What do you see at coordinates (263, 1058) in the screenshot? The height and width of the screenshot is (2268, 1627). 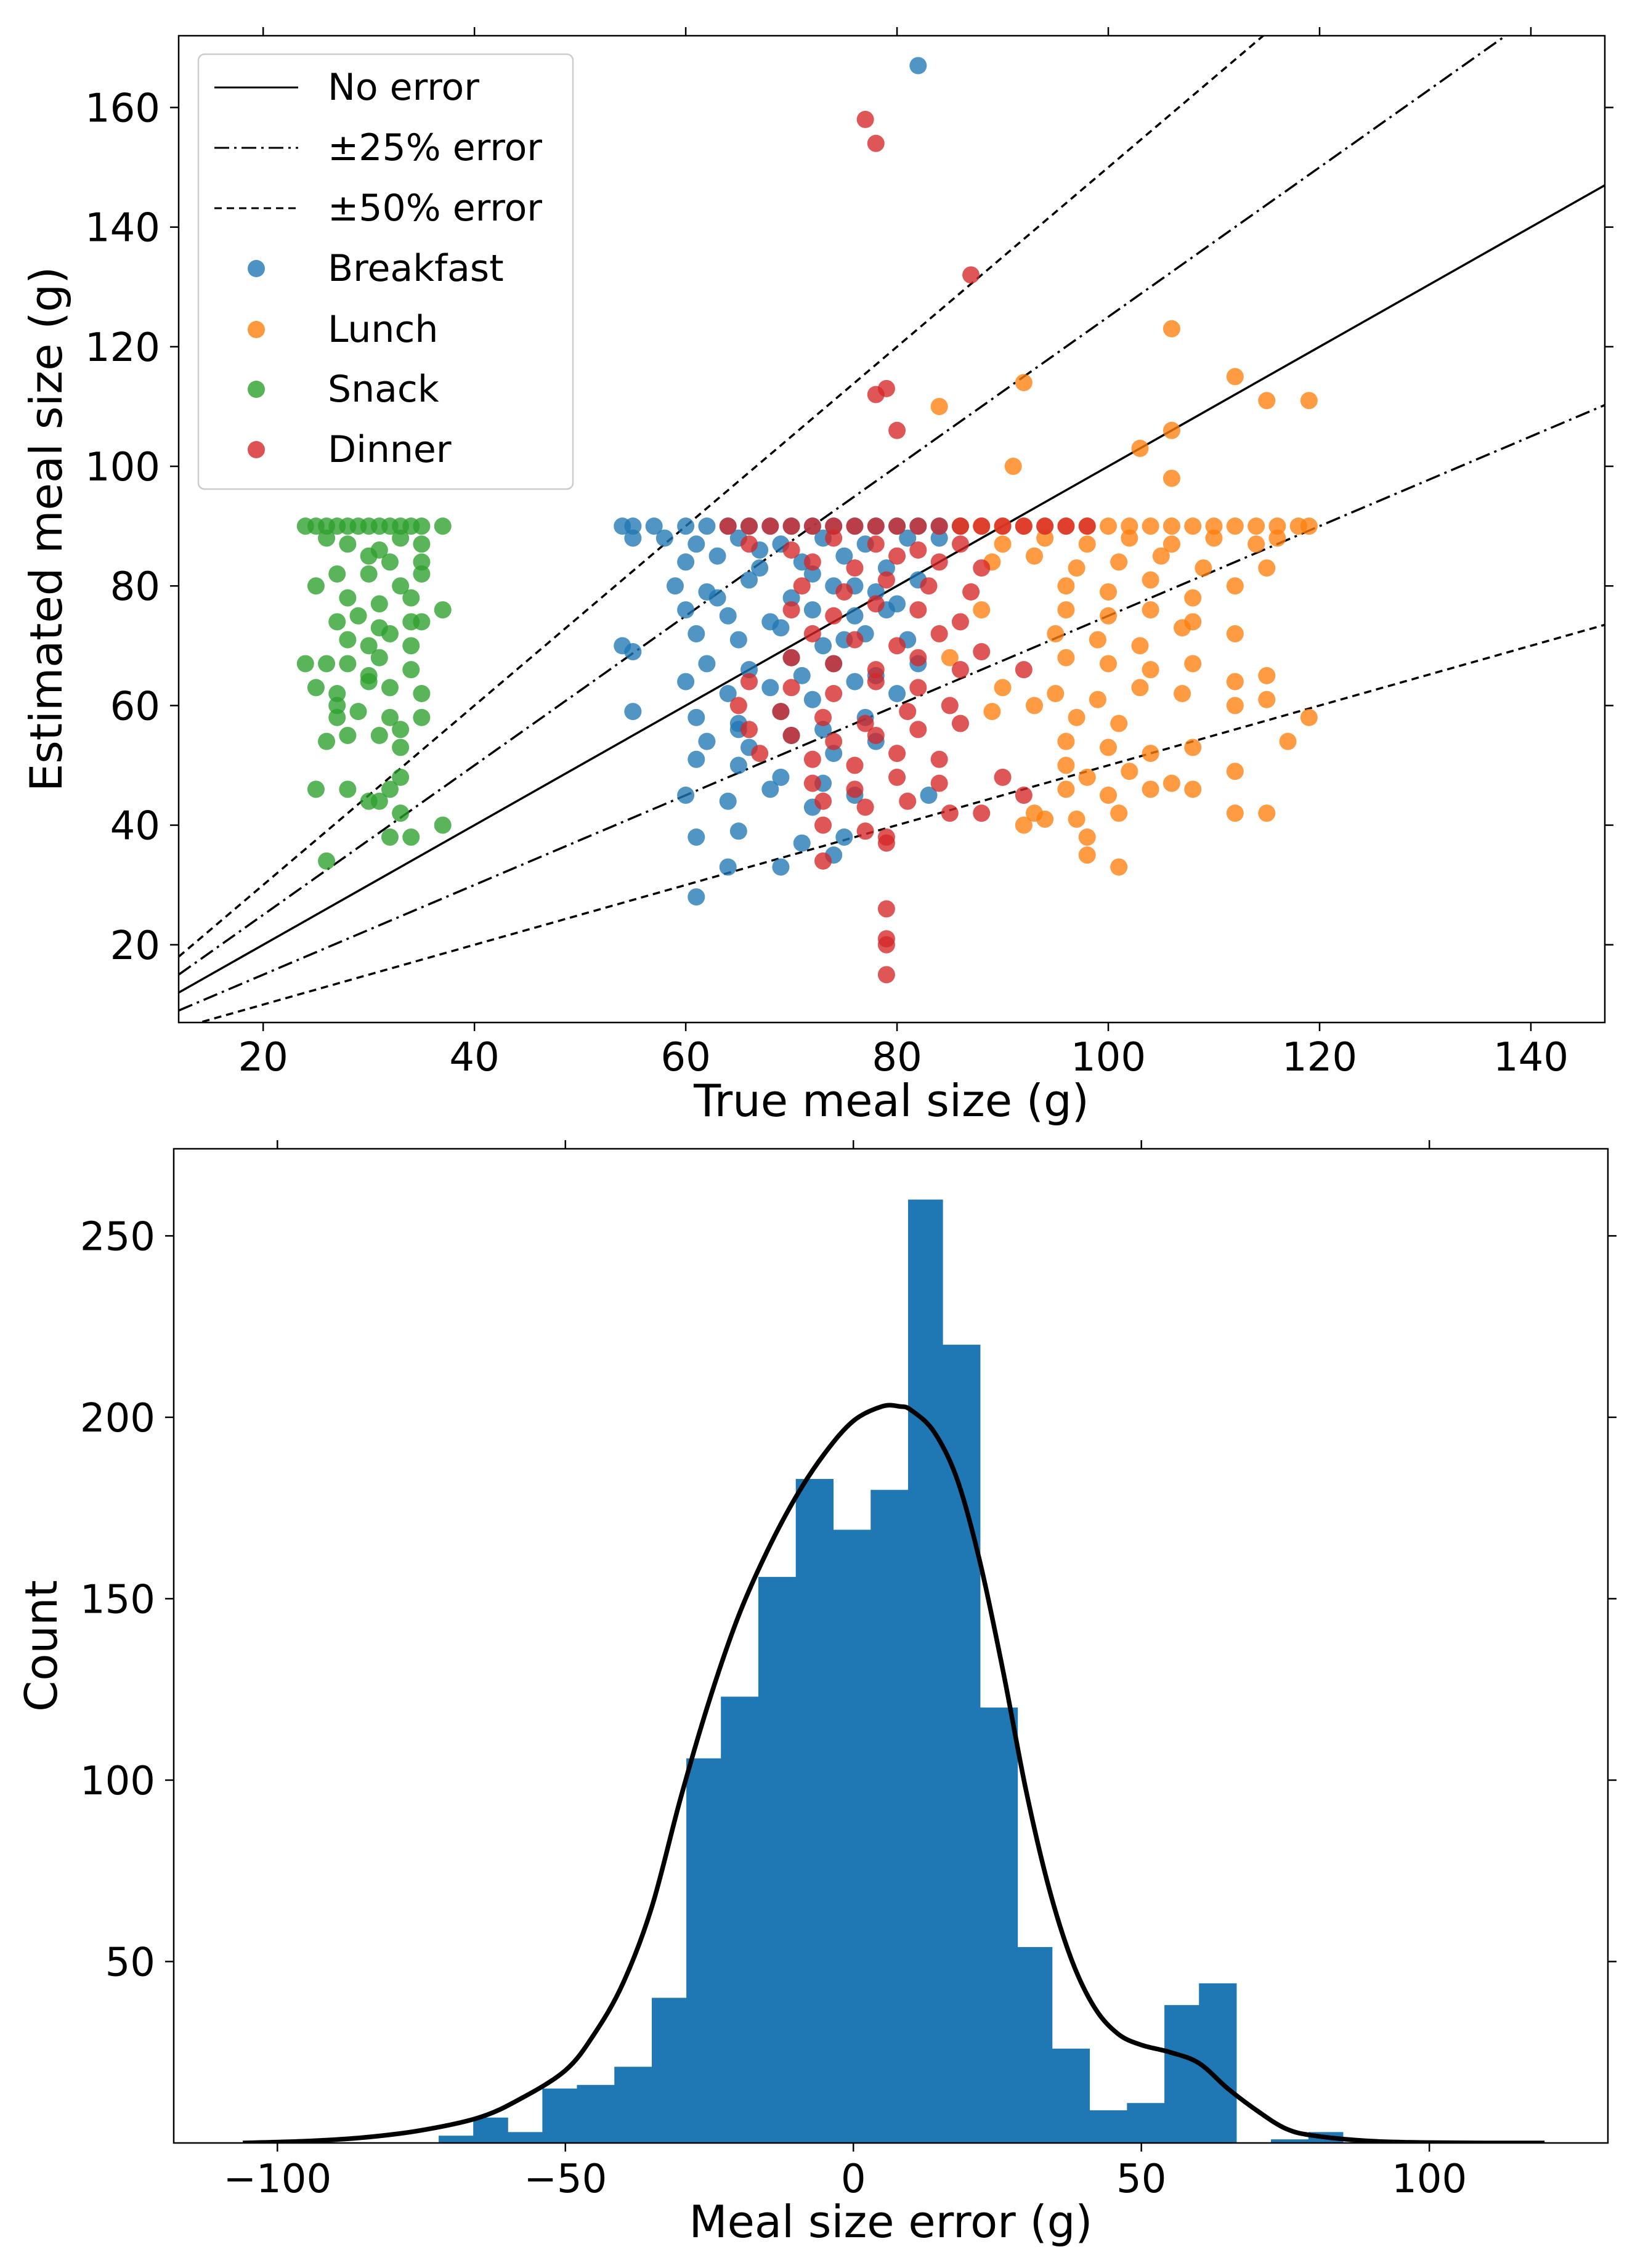 I see `x-tick-label: 20` at bounding box center [263, 1058].